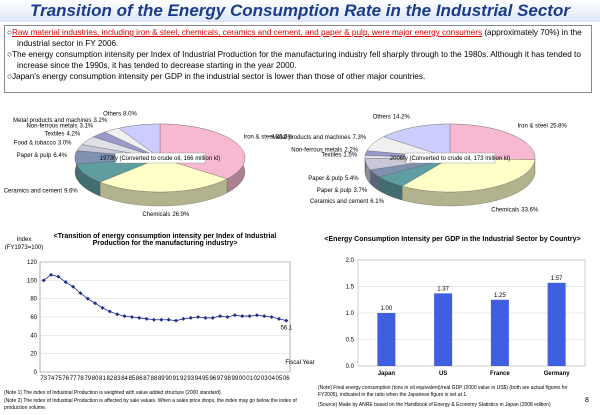 This screenshot has width=600, height=415. What do you see at coordinates (532, 127) in the screenshot?
I see `slice-name: Iron & steel` at bounding box center [532, 127].